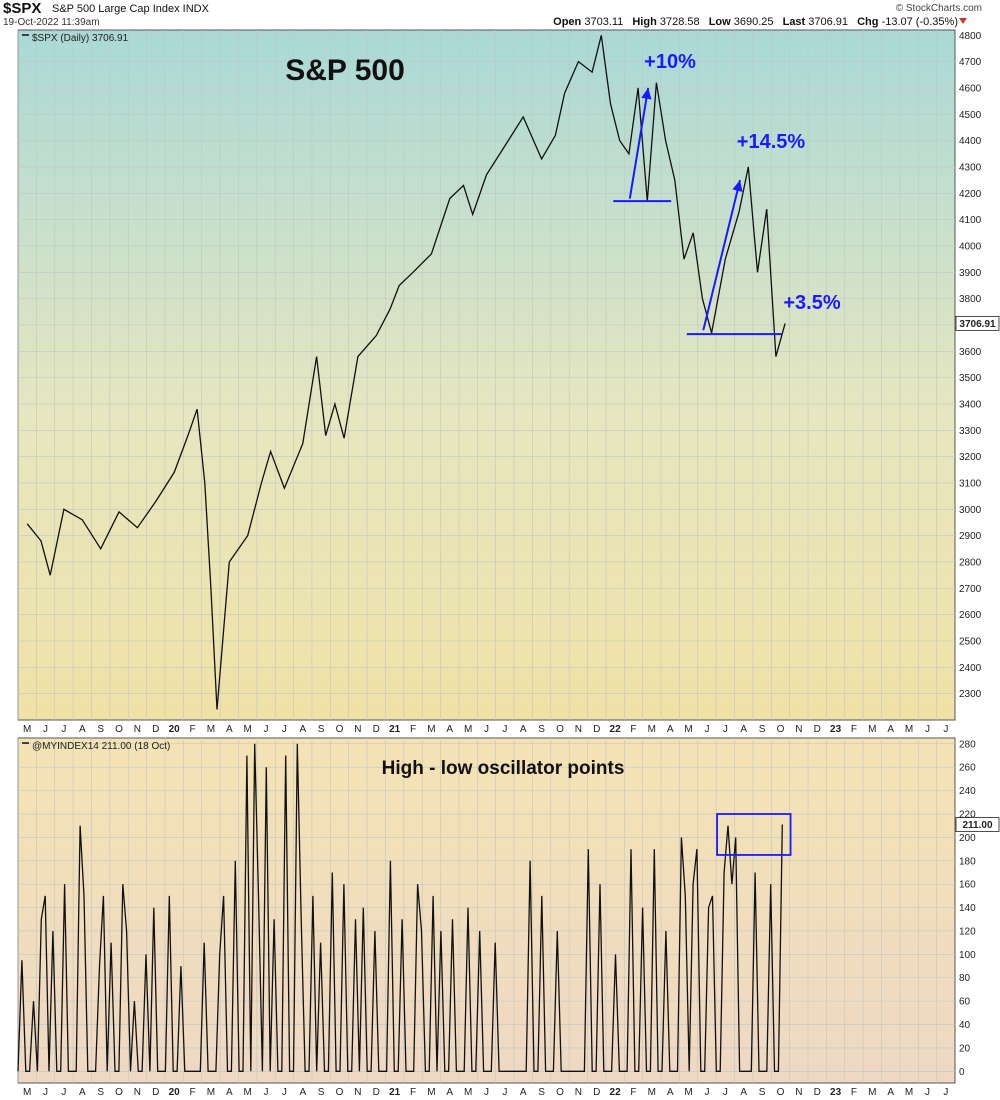 The height and width of the screenshot is (1100, 1000). What do you see at coordinates (80, 38) in the screenshot?
I see `legend-label: $SPX (Daily) 3706.91` at bounding box center [80, 38].